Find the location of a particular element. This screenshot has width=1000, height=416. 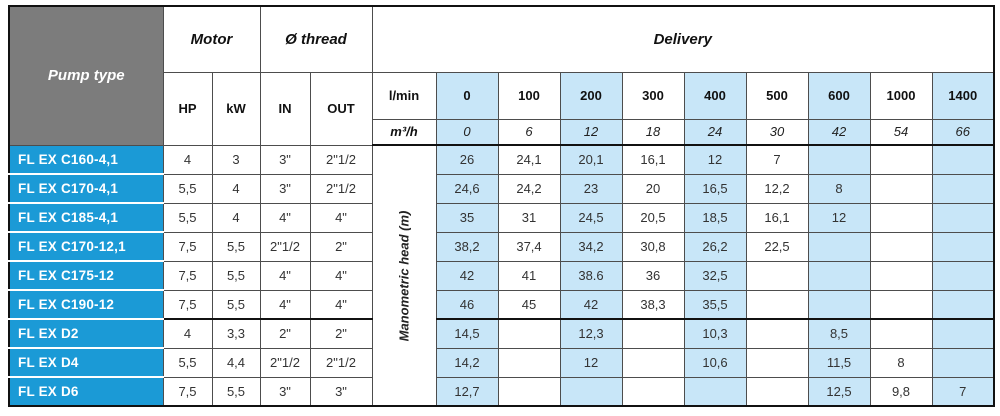

delivery-value-cell: 24,1 is located at coordinates (529, 159).